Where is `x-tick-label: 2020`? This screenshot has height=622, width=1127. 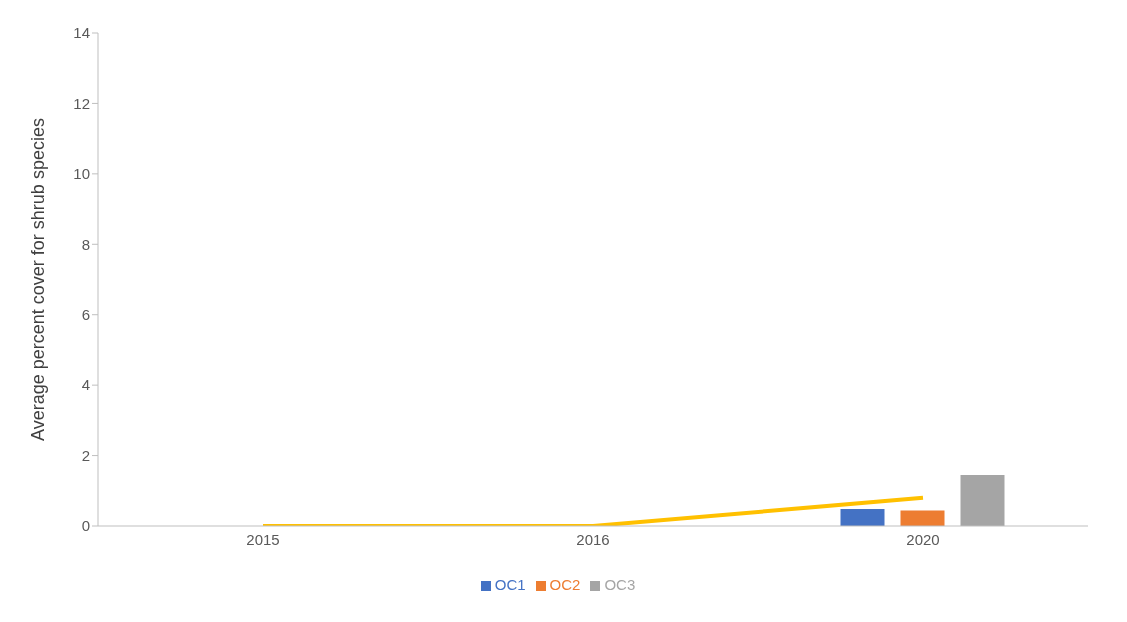 x-tick-label: 2020 is located at coordinates (923, 539).